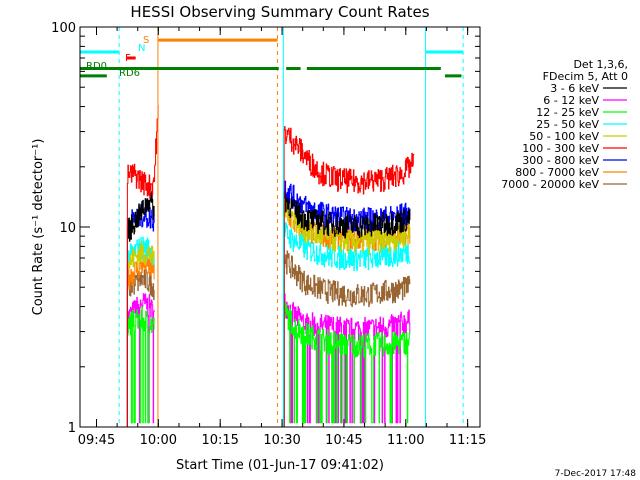  What do you see at coordinates (96, 66) in the screenshot?
I see `flag-label-rd0: RD0` at bounding box center [96, 66].